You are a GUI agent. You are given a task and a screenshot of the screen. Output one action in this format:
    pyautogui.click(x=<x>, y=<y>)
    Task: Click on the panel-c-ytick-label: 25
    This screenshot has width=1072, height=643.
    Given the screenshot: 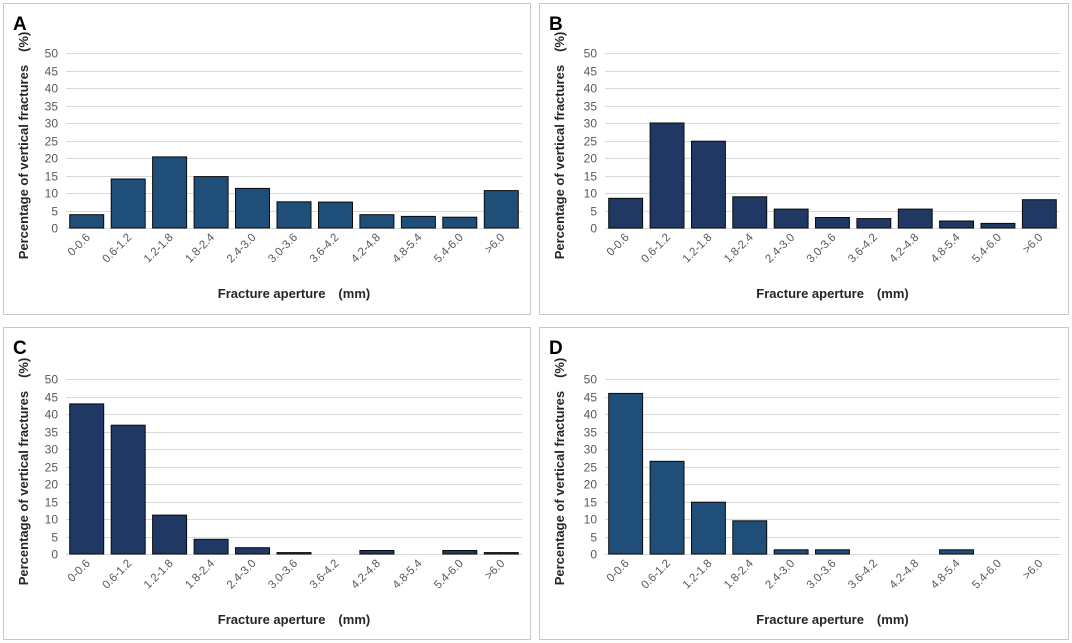 What is the action you would take?
    pyautogui.click(x=52, y=468)
    